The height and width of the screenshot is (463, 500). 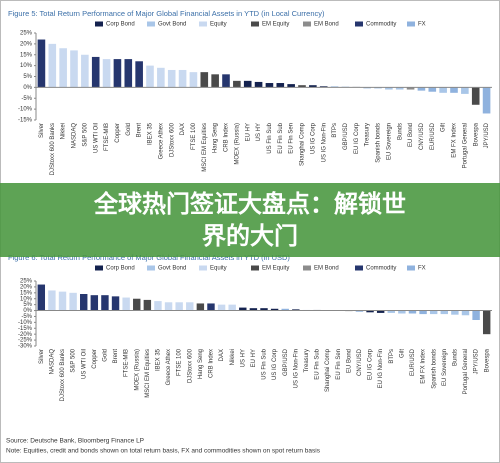 What do you see at coordinates (233, 357) in the screenshot?
I see `x-tick-label: Nikkei` at bounding box center [233, 357].